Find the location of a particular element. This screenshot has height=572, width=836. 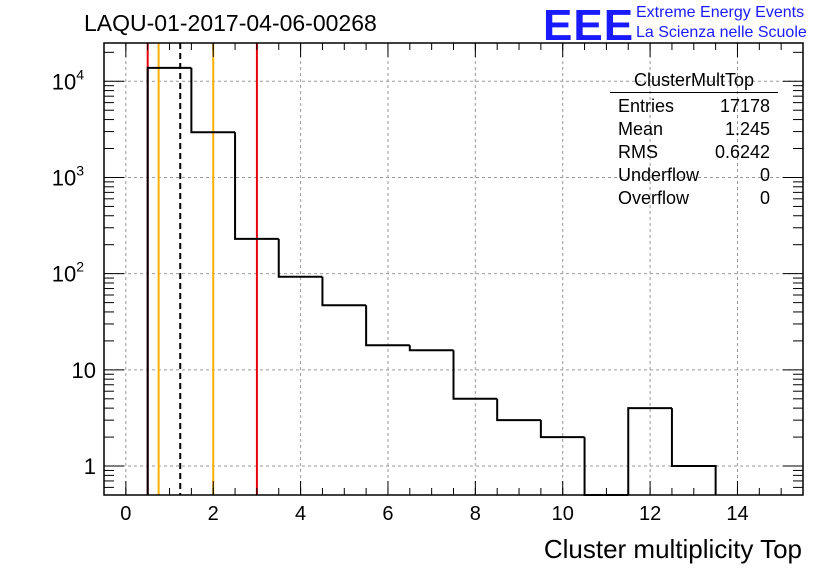

stats-row: RMS 0.6242 is located at coordinates (694, 152).